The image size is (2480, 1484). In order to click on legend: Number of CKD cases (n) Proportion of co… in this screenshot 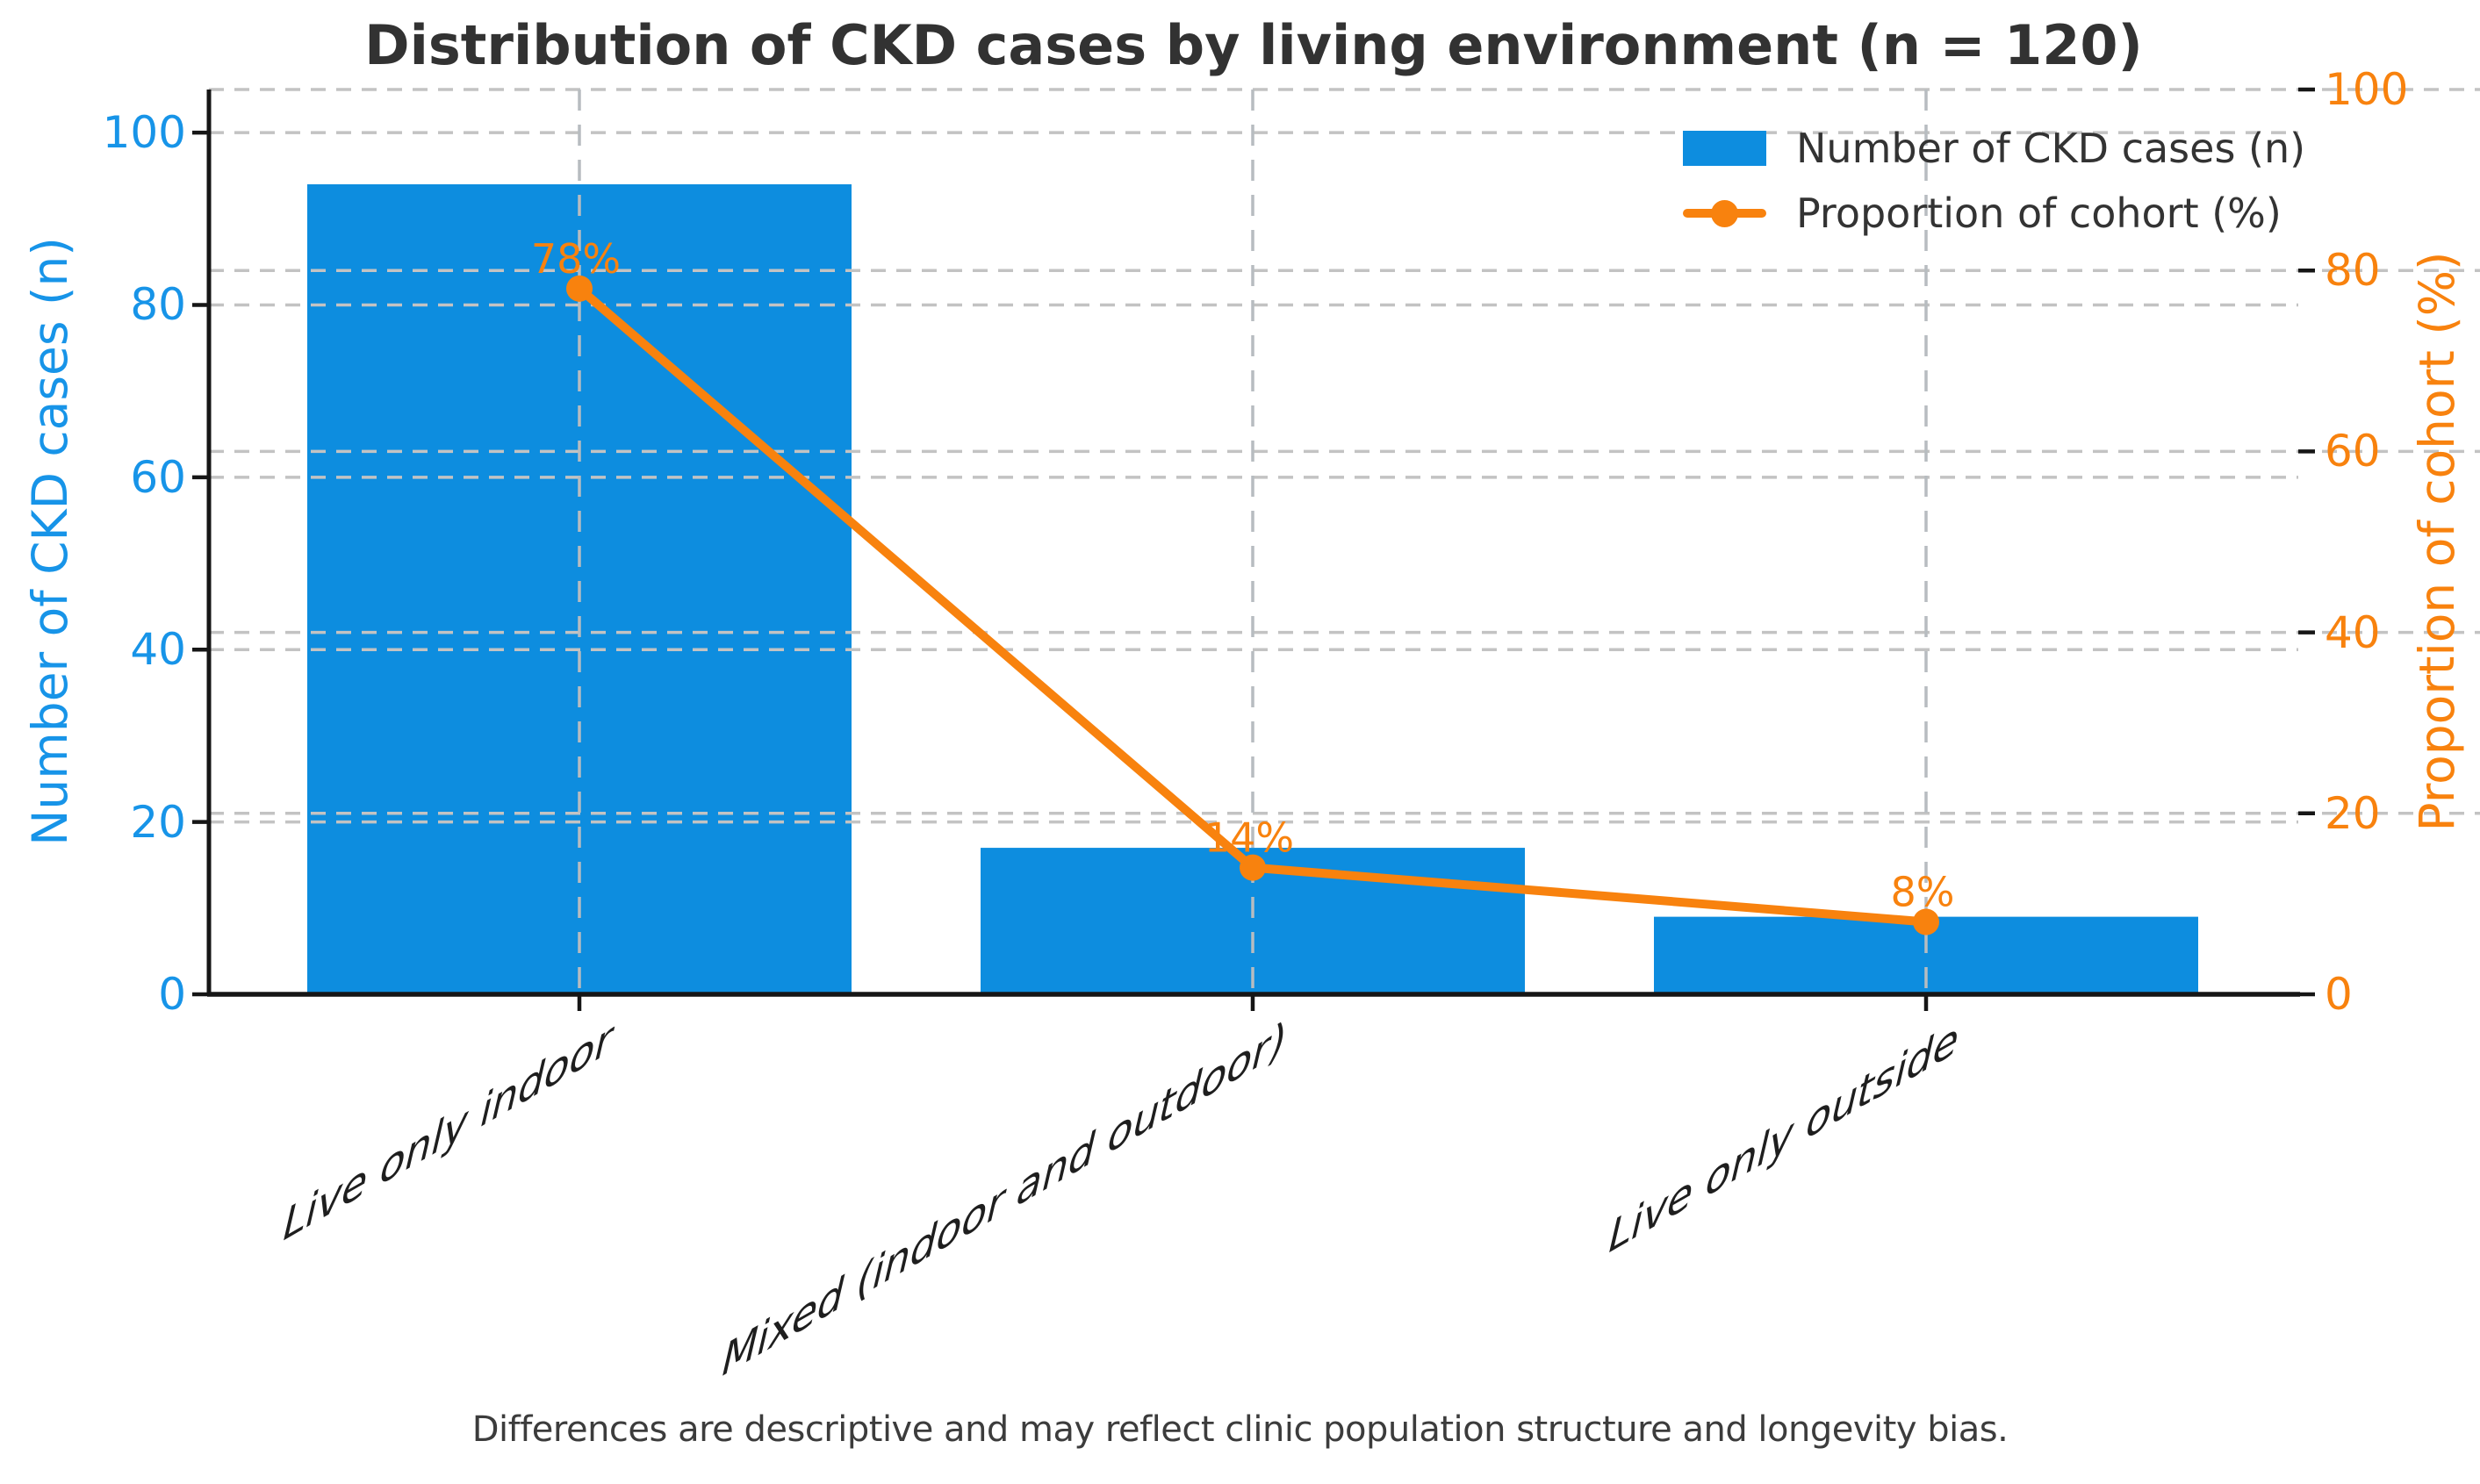, I will do `click(1994, 186)`.